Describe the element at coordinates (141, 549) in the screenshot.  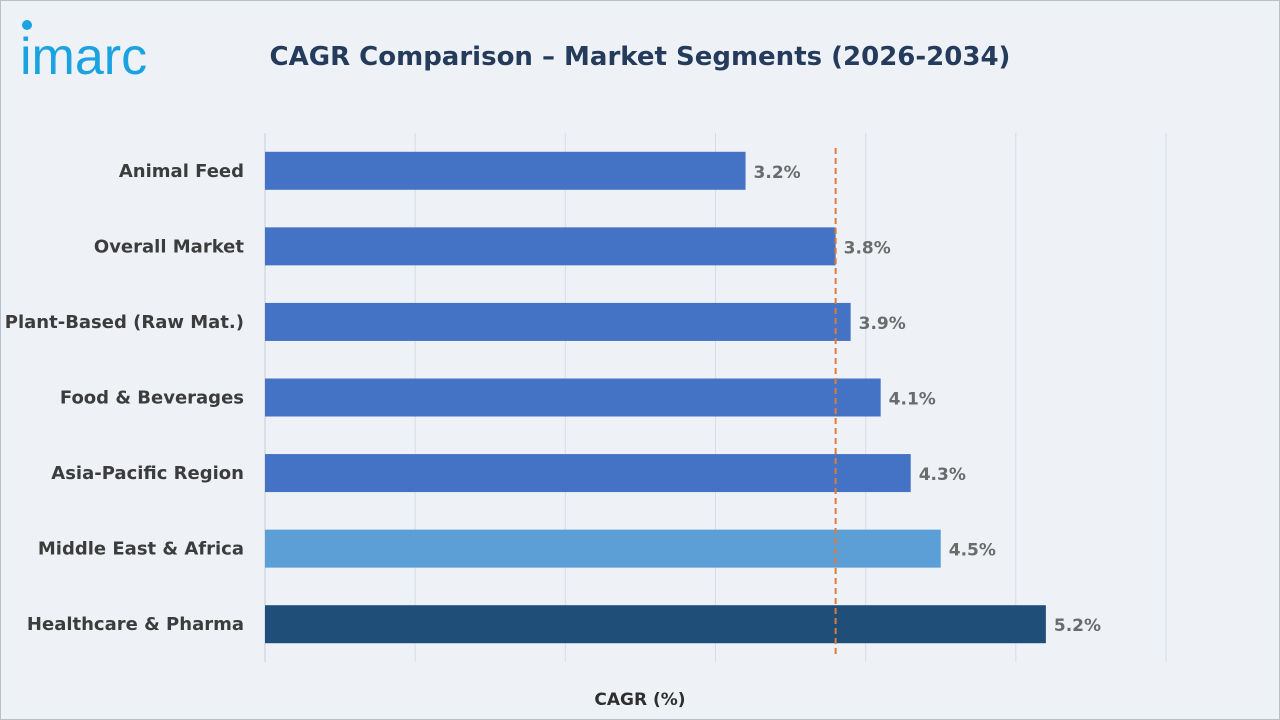
I see `category-label: Middle East & Africa` at that location.